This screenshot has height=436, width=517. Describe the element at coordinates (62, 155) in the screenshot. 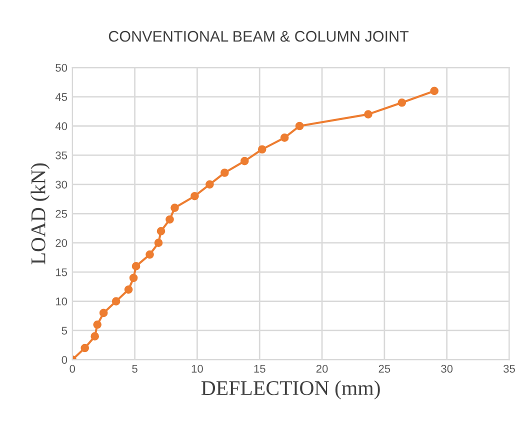

I see `y-tick-label: 35` at that location.